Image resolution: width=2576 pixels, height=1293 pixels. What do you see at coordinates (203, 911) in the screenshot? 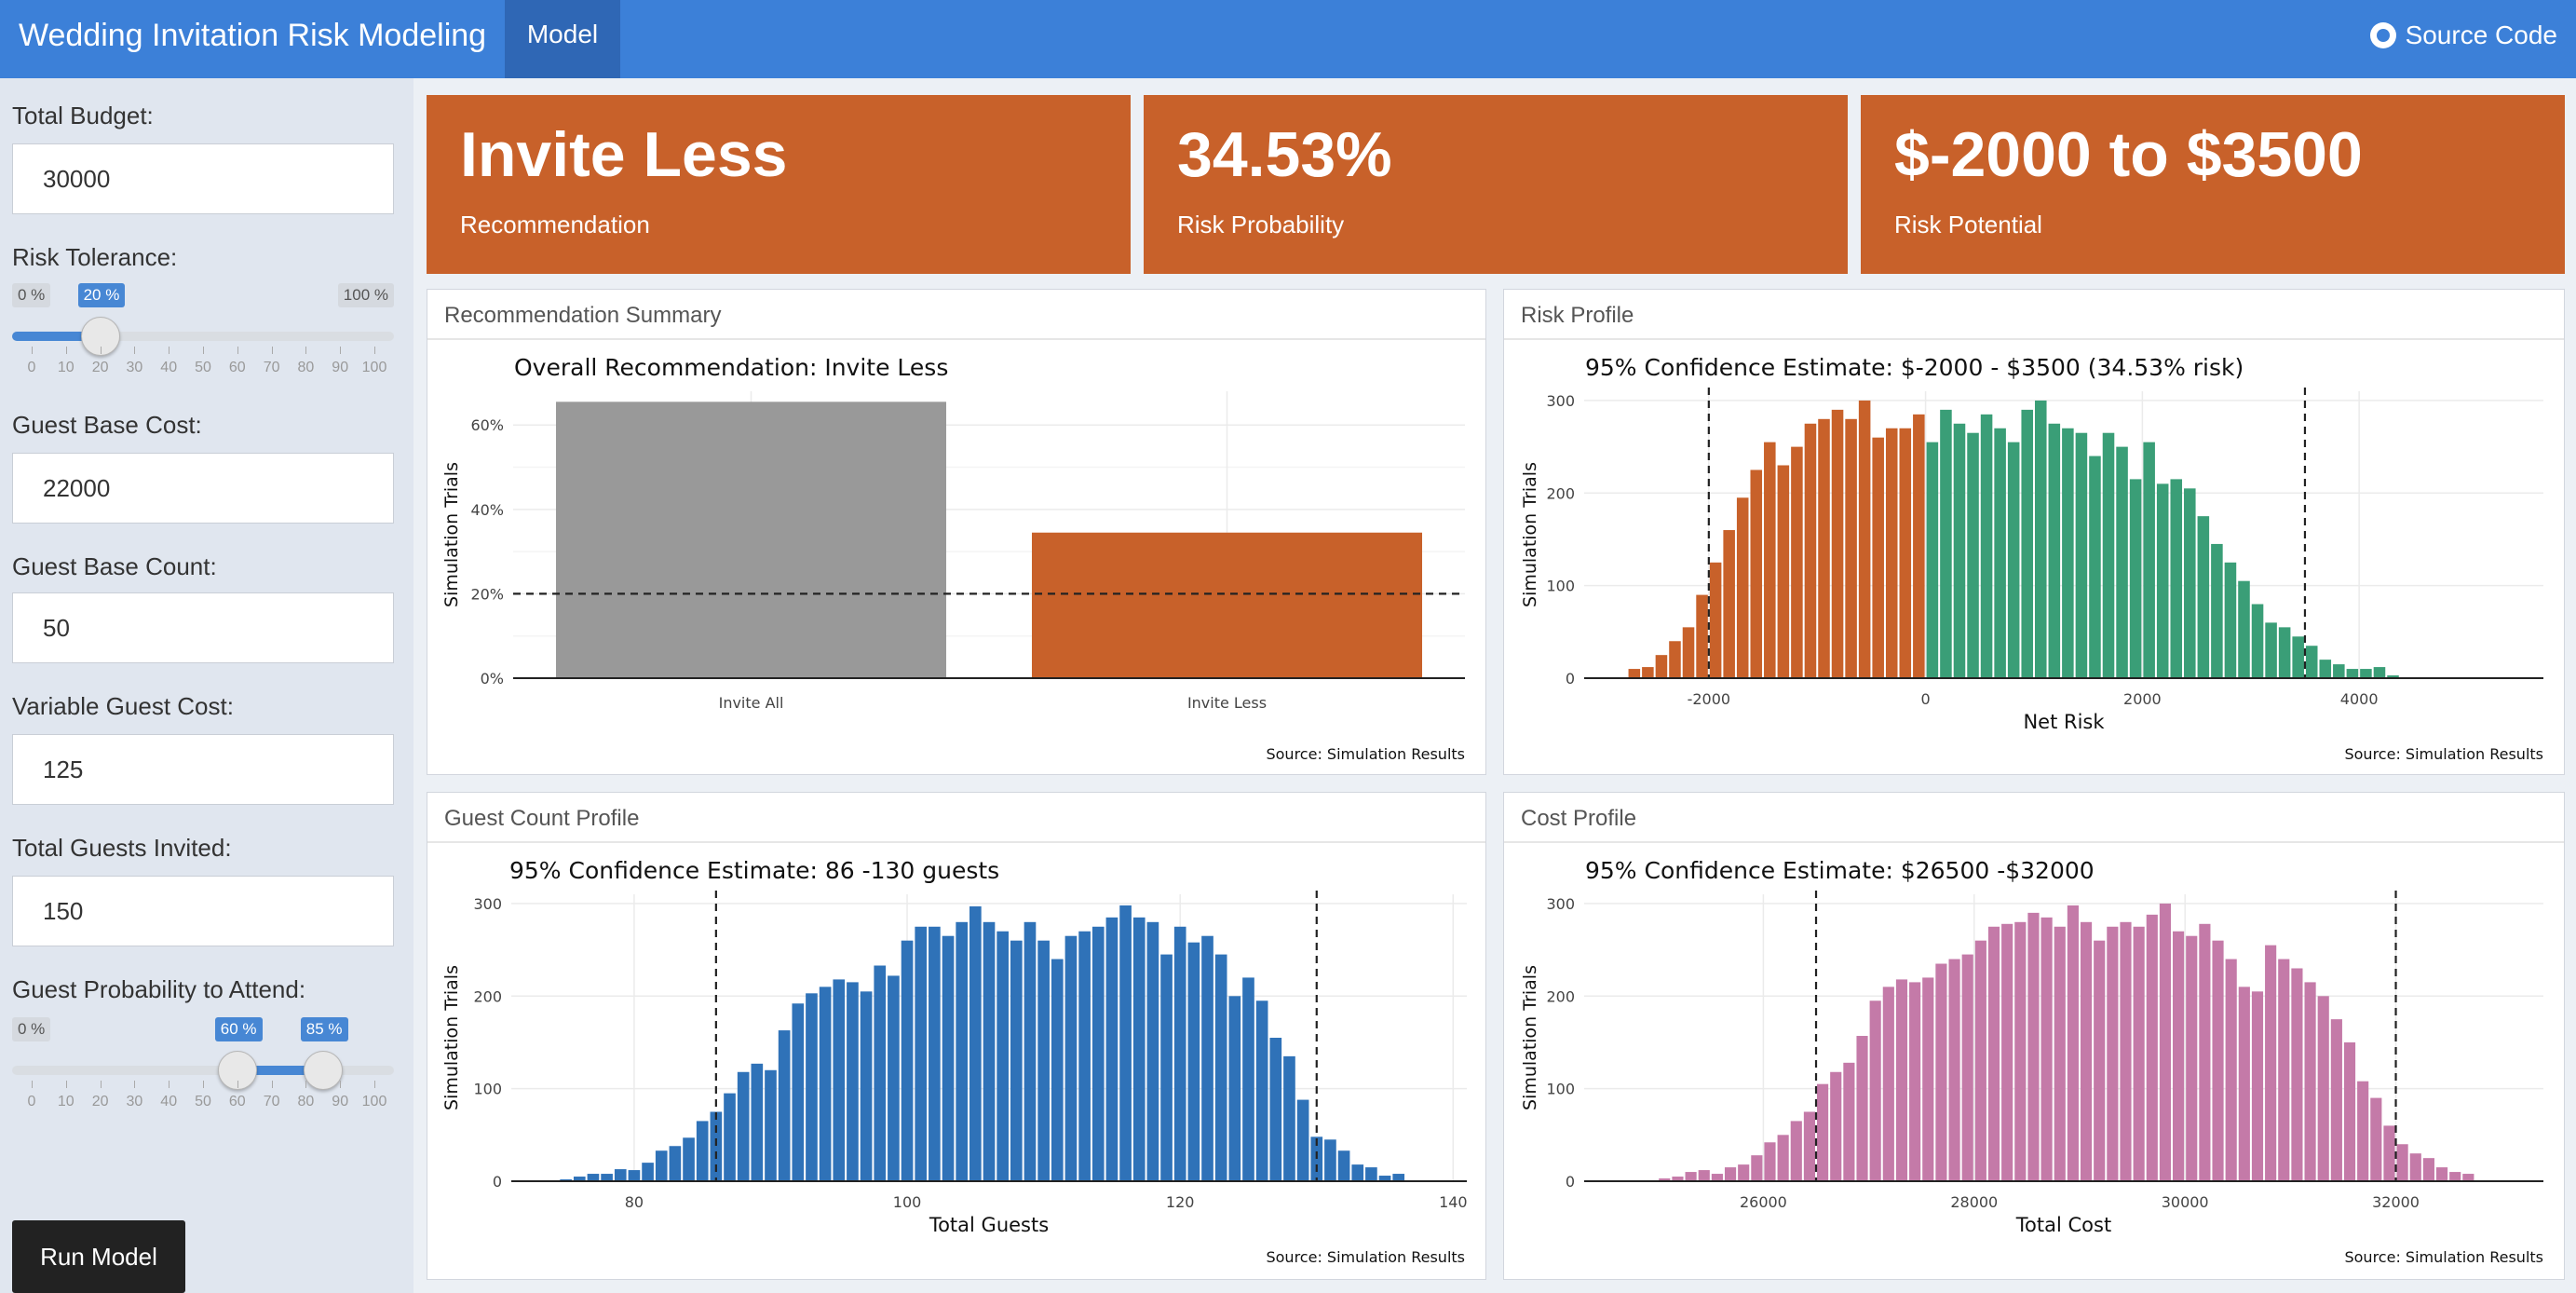
I see `total-guests-invited-input` at bounding box center [203, 911].